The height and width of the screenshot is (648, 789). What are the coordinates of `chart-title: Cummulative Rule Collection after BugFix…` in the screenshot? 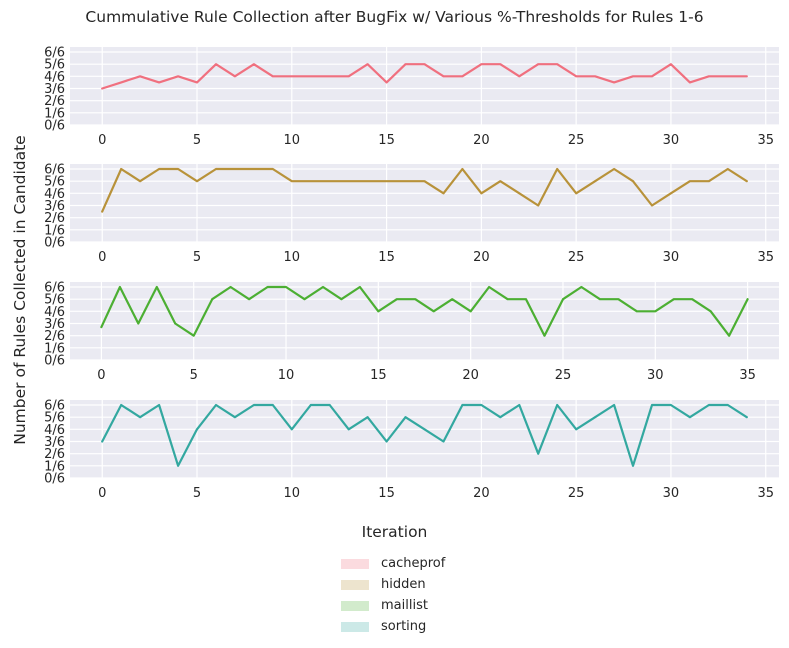 It's located at (394, 17).